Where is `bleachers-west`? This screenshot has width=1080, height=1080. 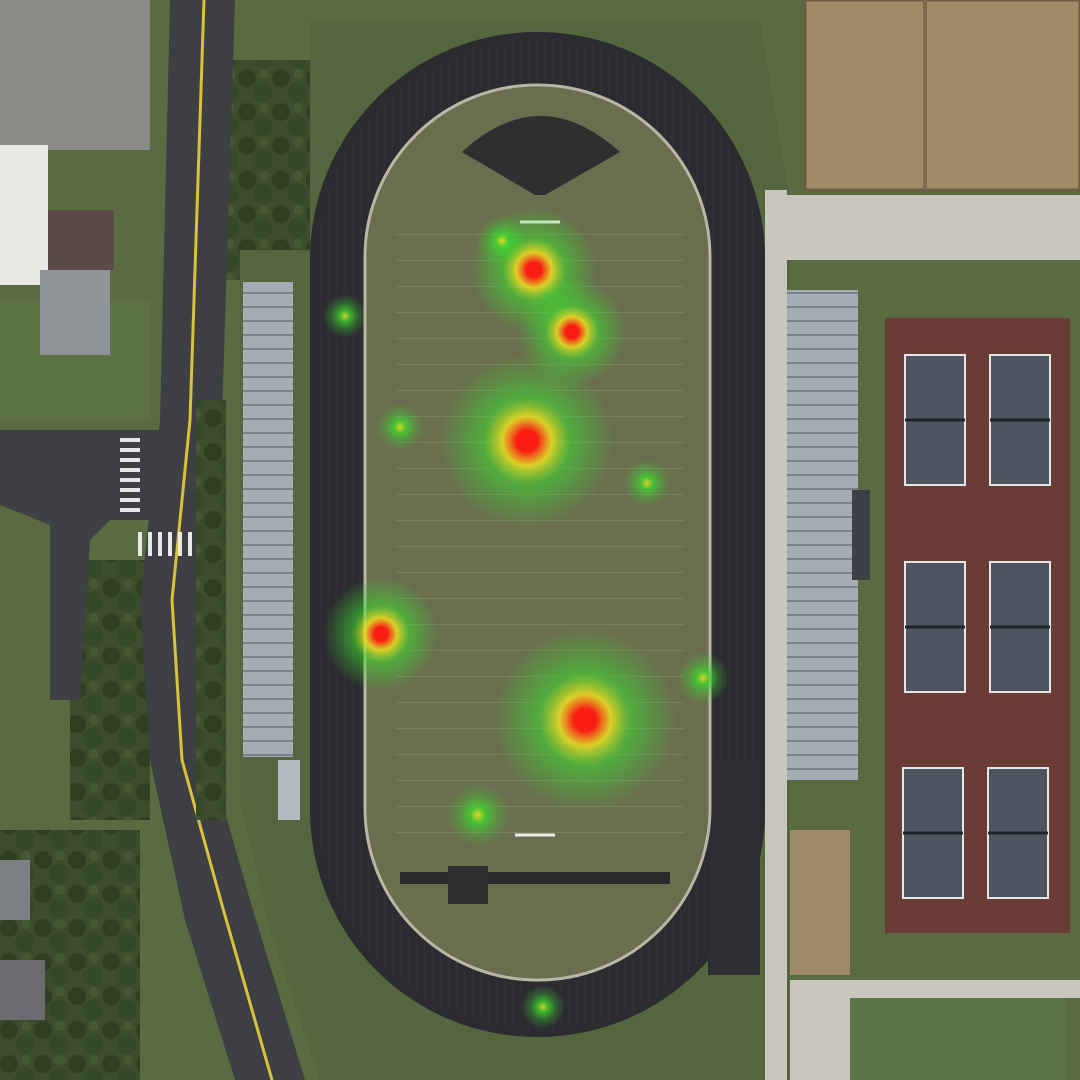 bleachers-west is located at coordinates (268, 519).